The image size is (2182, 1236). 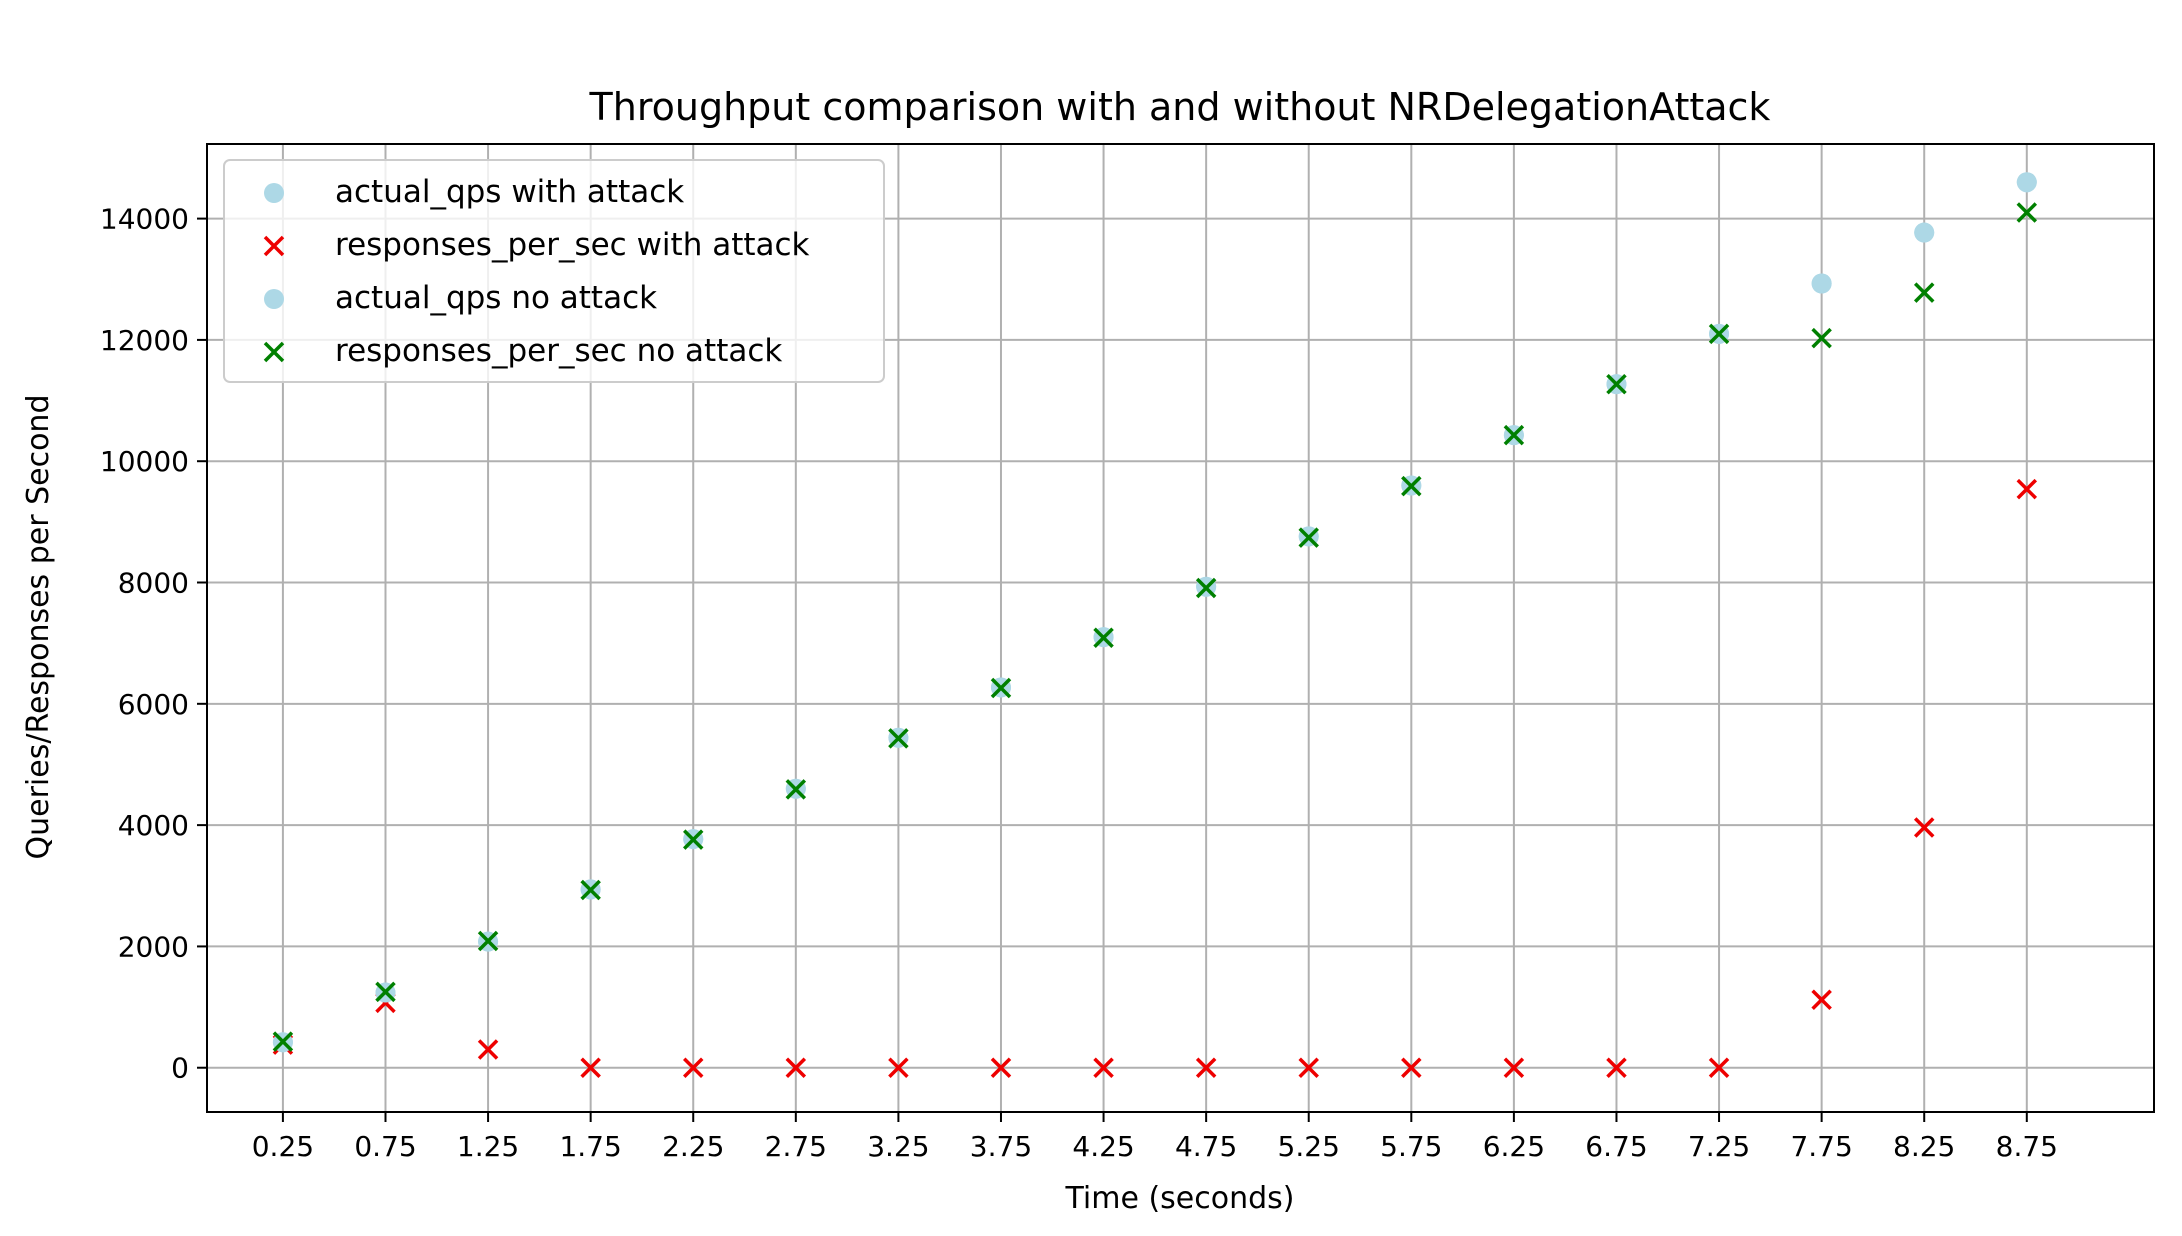 What do you see at coordinates (283, 1146) in the screenshot?
I see `x-tick-label: 0.25` at bounding box center [283, 1146].